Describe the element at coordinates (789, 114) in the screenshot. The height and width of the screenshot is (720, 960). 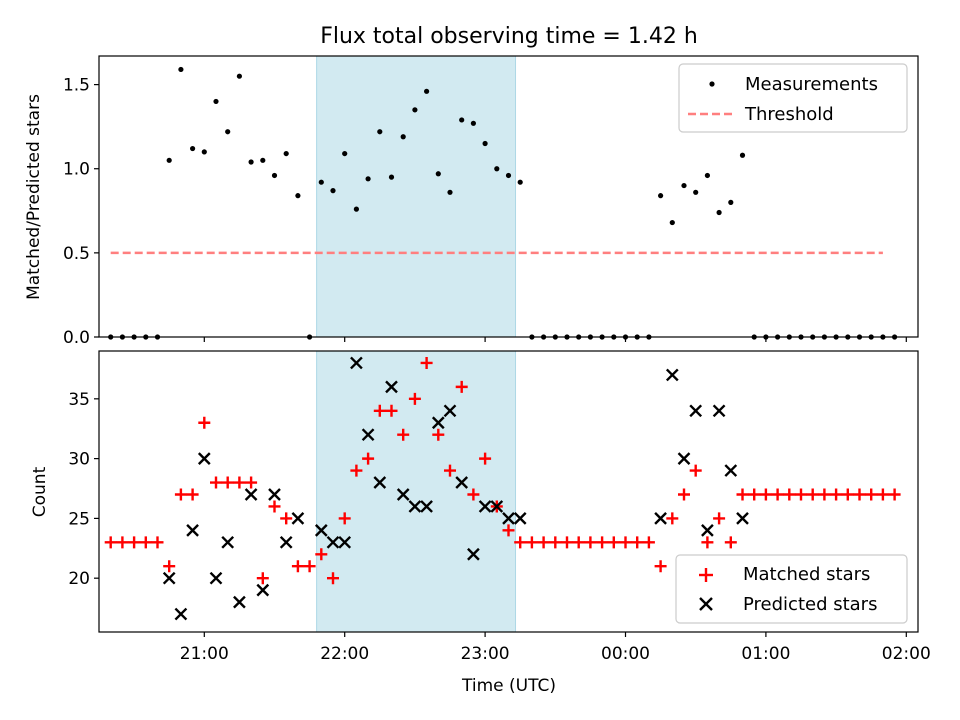
I see `legend-threshold-label: Threshold` at that location.